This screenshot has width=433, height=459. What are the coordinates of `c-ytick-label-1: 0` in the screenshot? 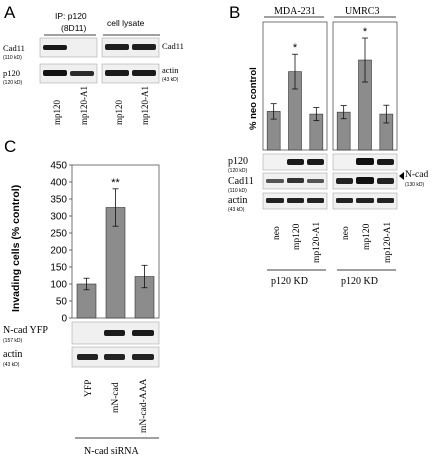 It's located at (64, 319).